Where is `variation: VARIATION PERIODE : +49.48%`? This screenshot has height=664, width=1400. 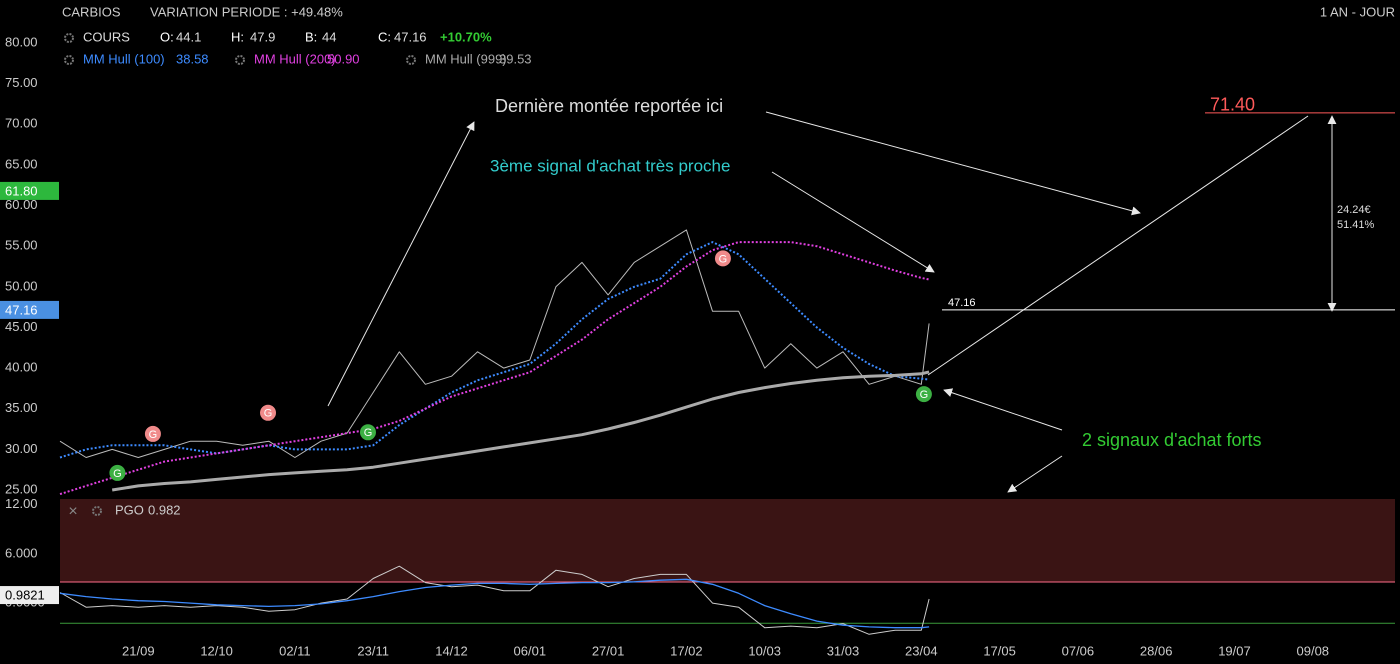 variation: VARIATION PERIODE : +49.48% is located at coordinates (246, 11).